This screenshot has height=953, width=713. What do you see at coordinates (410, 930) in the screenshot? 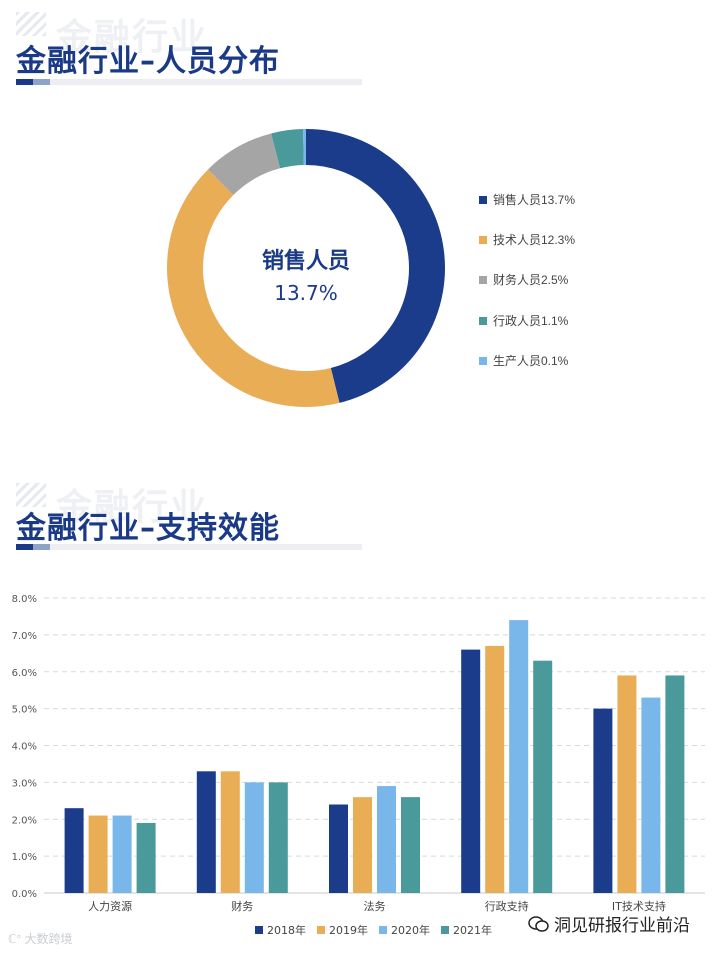
I see `legend-label: 2020年` at bounding box center [410, 930].